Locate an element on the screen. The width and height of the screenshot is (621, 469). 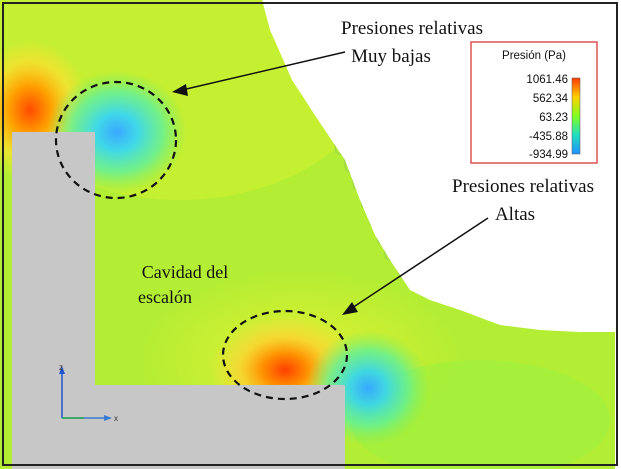
dashed-circle-low-pressure is located at coordinates (116, 140).